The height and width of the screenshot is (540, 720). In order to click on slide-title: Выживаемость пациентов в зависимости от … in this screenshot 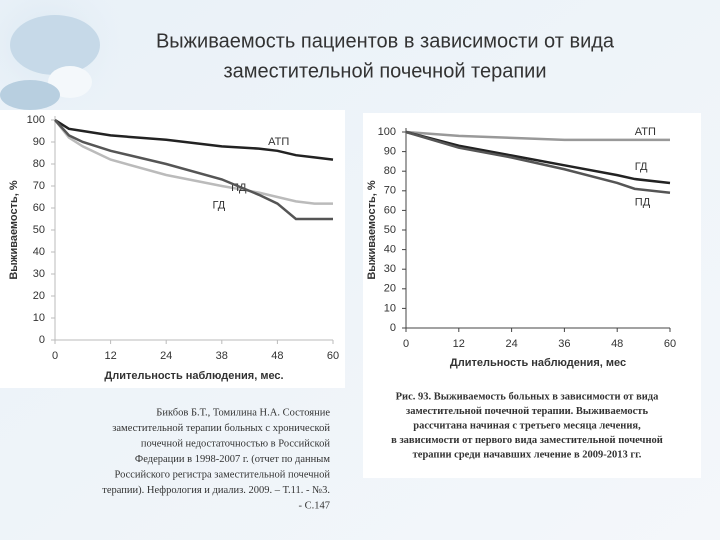, I will do `click(385, 41)`.